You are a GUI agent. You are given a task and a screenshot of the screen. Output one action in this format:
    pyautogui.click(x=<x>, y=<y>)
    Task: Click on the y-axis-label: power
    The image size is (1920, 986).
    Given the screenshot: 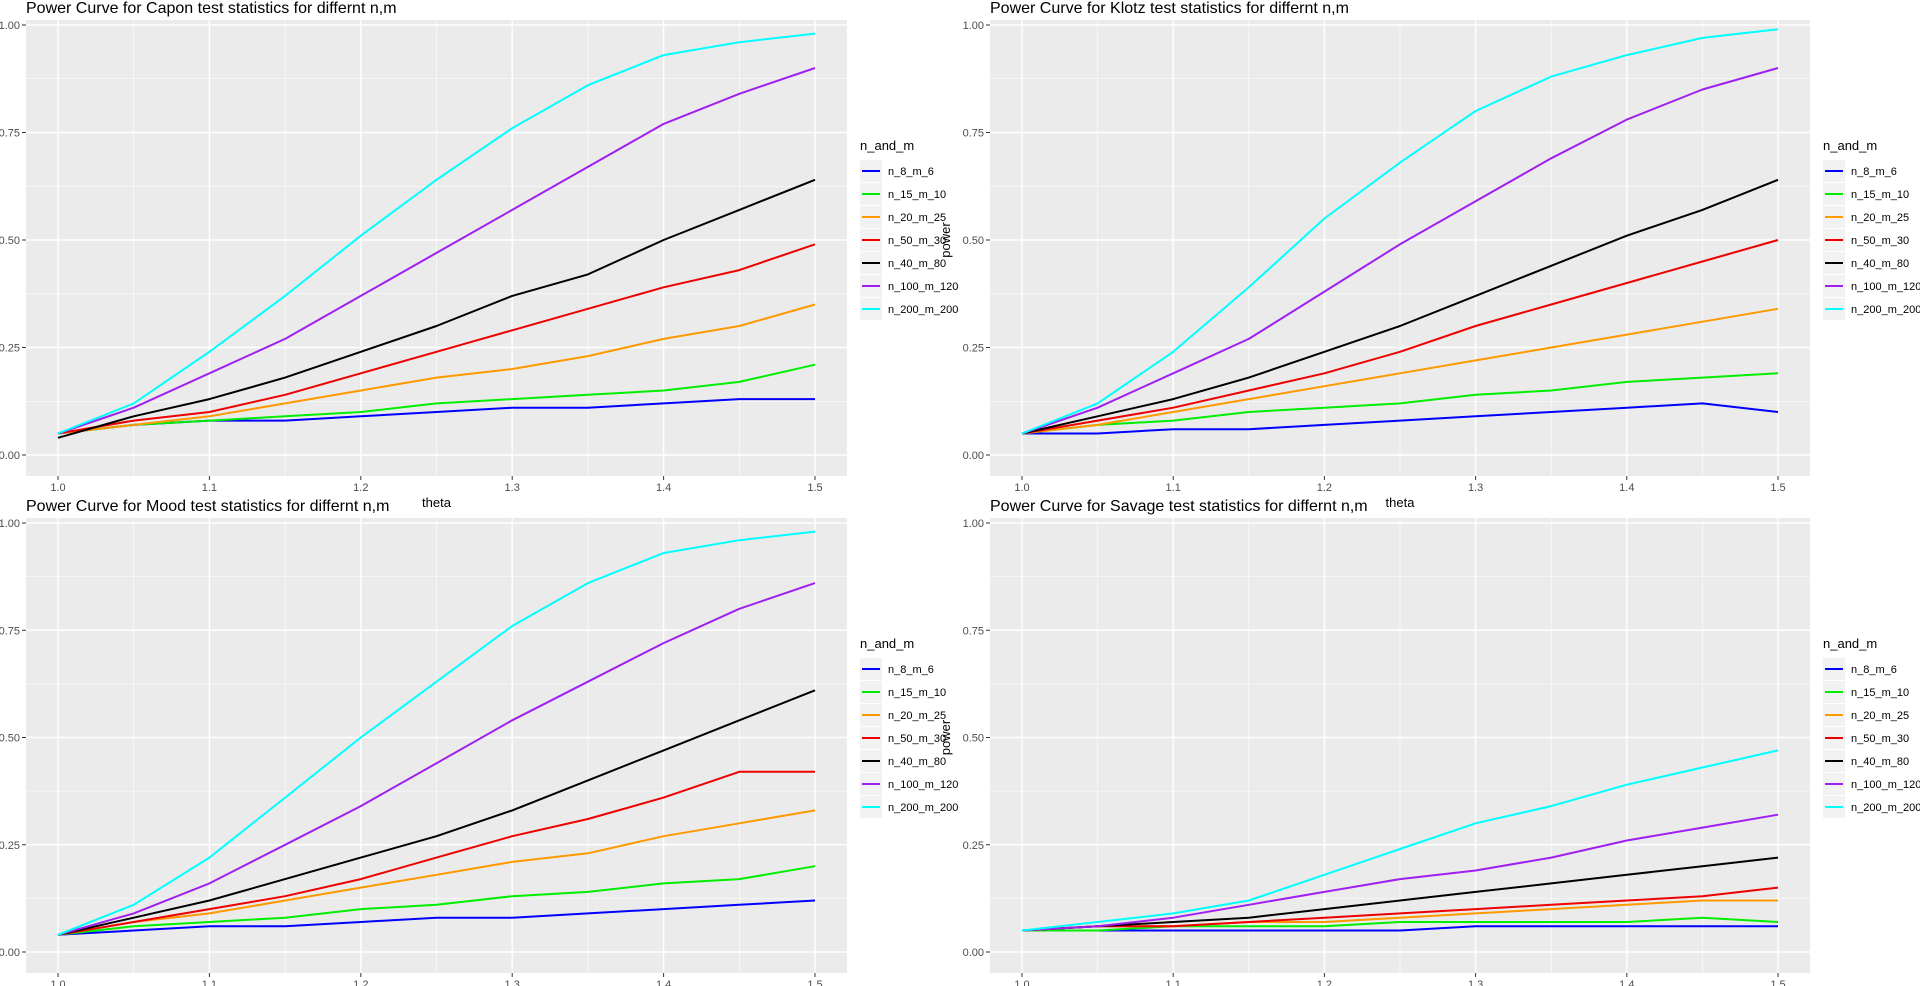 What is the action you would take?
    pyautogui.click(x=945, y=737)
    